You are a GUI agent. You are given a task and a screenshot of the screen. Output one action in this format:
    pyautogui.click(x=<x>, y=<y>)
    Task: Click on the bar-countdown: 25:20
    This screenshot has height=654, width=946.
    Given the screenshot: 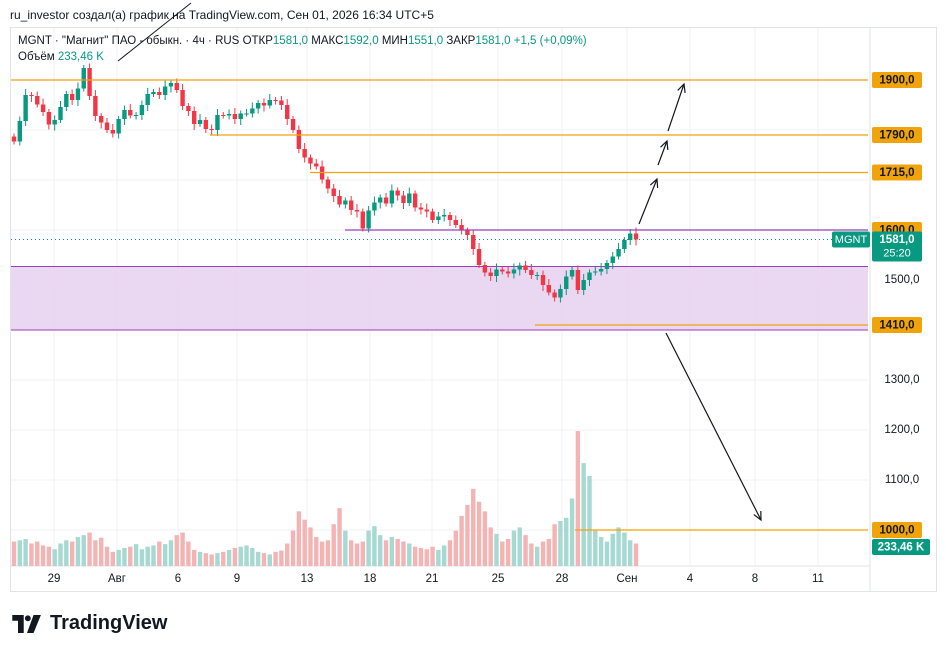 What is the action you would take?
    pyautogui.click(x=897, y=253)
    